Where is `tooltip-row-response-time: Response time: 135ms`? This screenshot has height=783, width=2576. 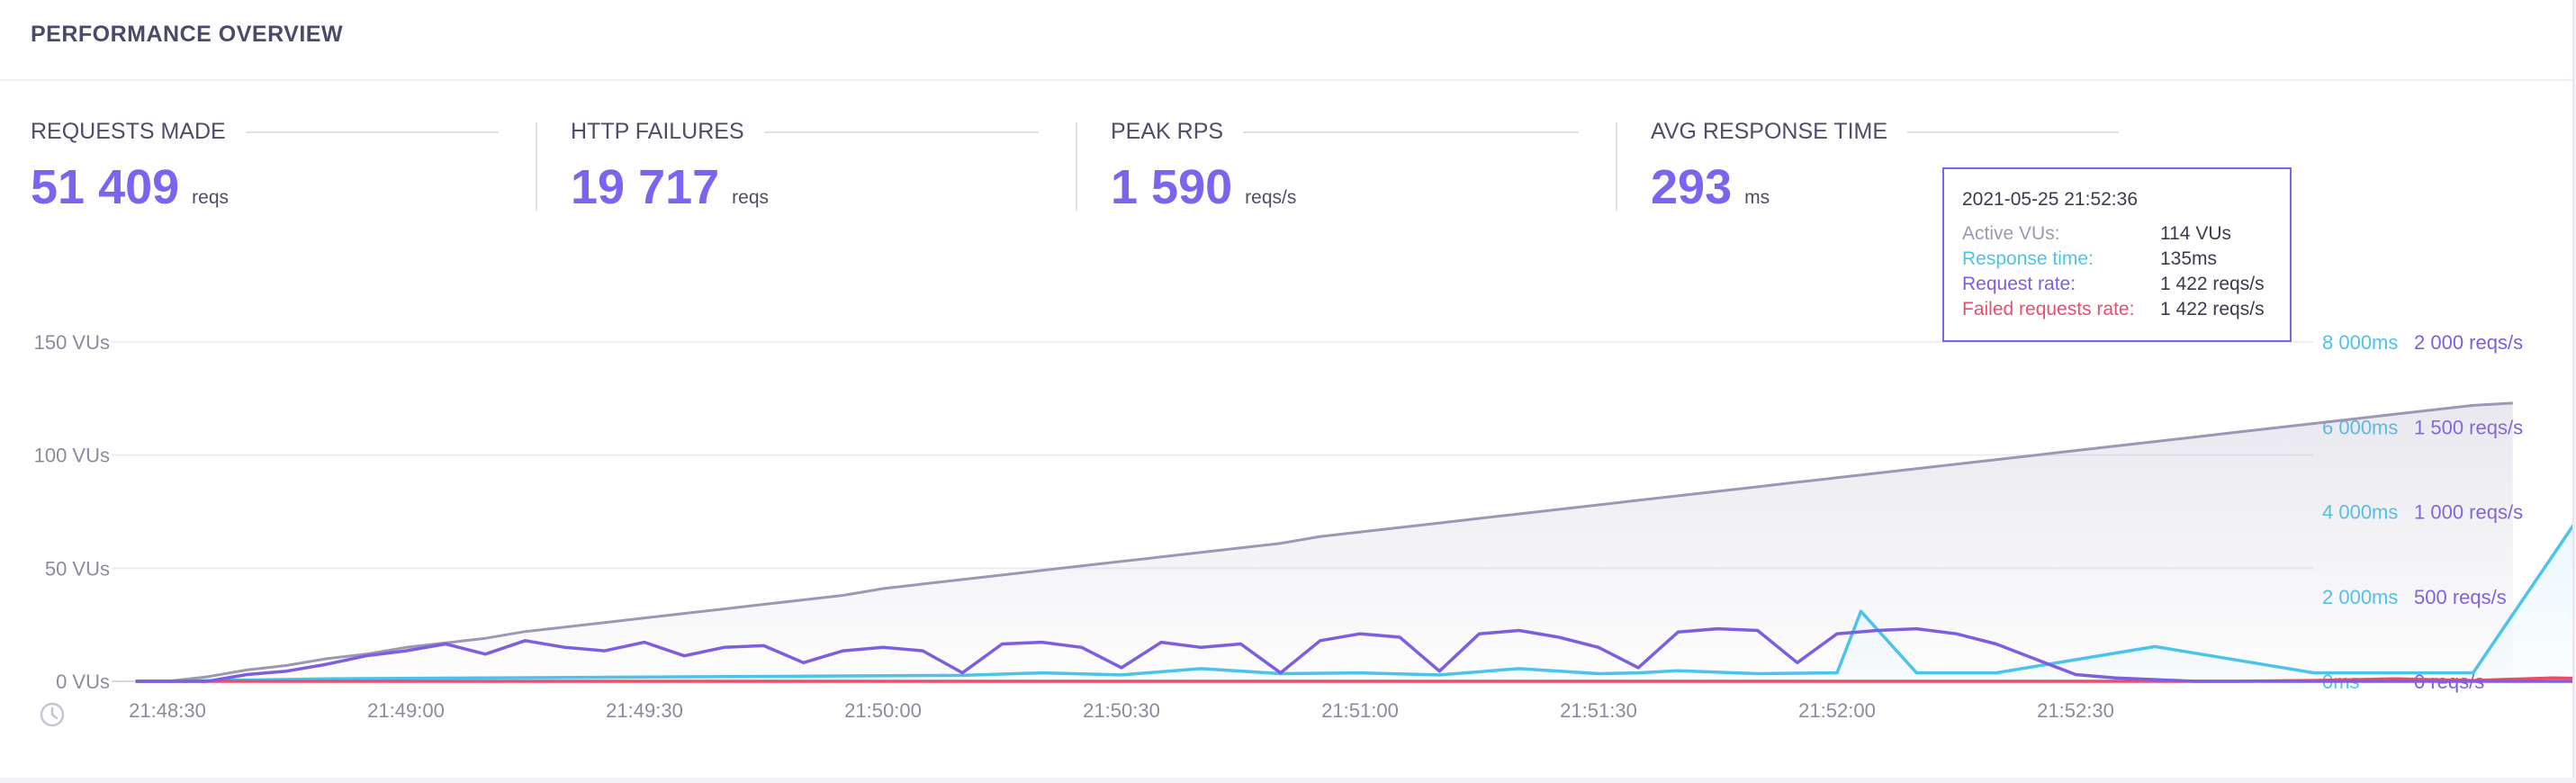 tooltip-row-response-time: Response time: 135ms is located at coordinates (2089, 259).